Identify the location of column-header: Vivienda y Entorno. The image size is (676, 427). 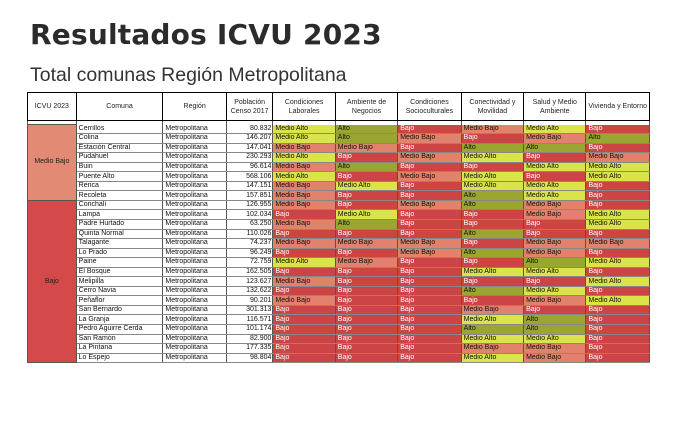
(617, 106).